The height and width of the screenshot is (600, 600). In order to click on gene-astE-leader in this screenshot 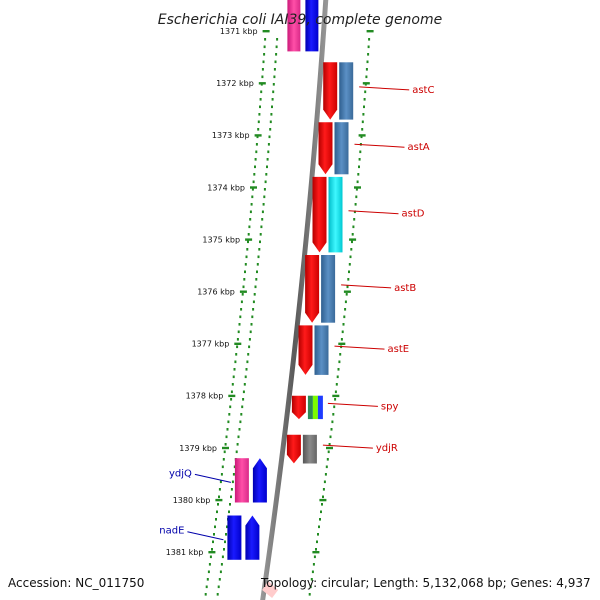, I will do `click(359, 347)`.